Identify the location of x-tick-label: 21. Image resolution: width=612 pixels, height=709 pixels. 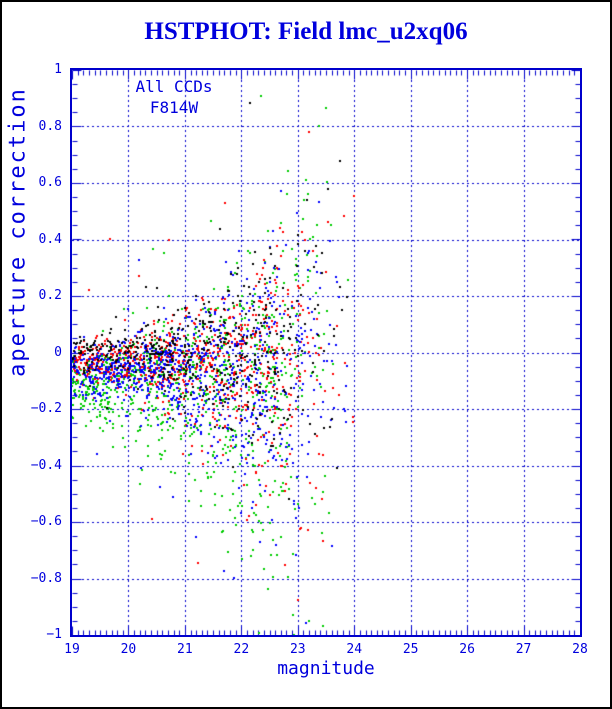
(185, 649).